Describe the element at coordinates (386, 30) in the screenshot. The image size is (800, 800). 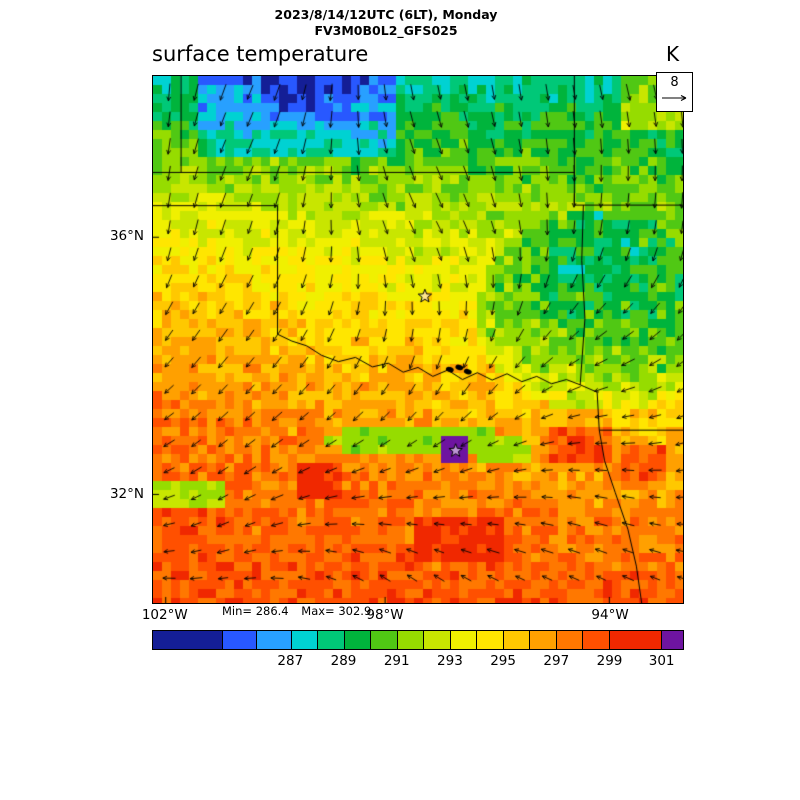
I see `header-model: FV3M0B0L2_GFS025` at that location.